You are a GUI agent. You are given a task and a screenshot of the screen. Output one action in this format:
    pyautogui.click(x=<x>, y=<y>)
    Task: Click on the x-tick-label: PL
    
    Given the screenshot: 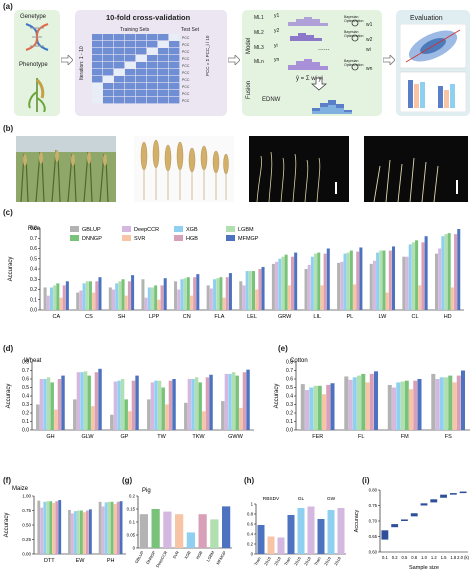 What is the action you would take?
    pyautogui.click(x=349, y=317)
    